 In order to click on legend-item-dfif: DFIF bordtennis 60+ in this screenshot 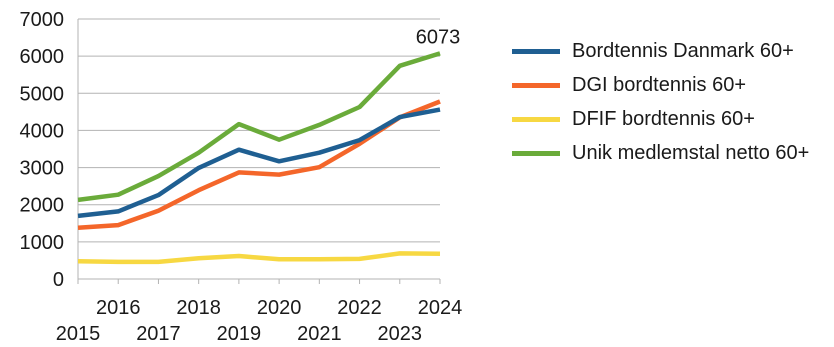, I will do `click(672, 119)`.